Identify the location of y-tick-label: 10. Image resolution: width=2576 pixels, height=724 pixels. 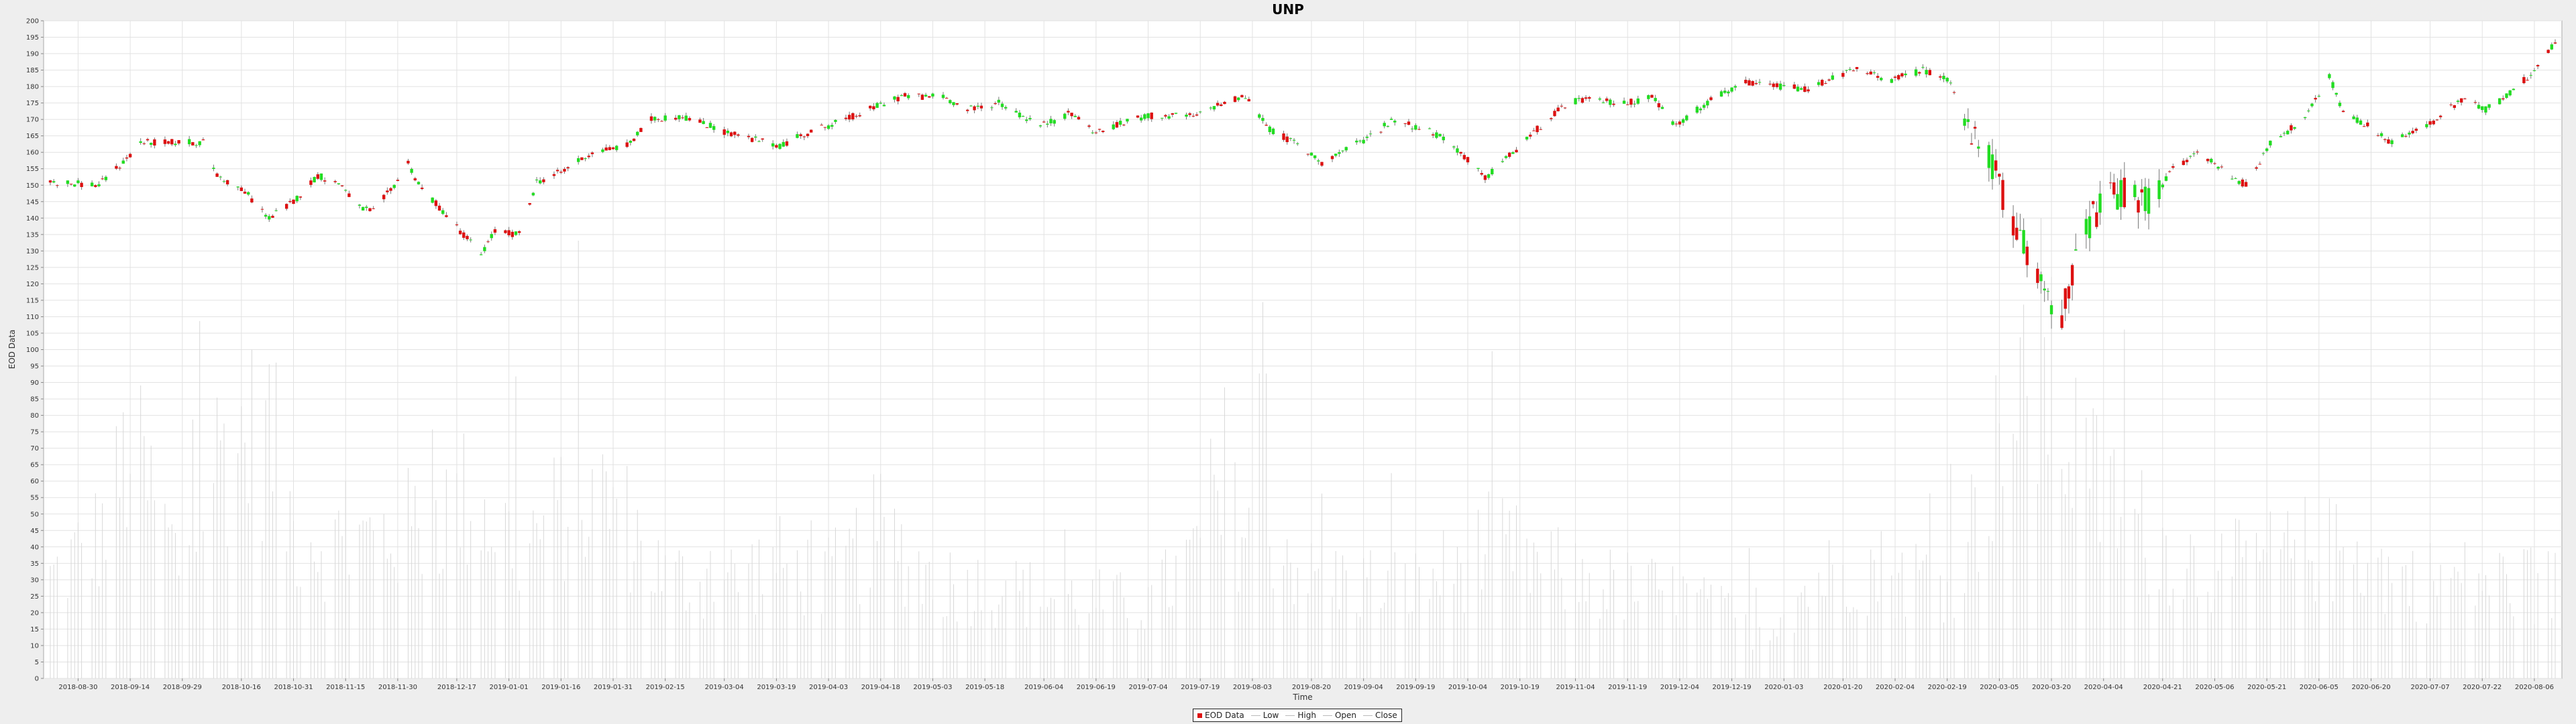
(34, 646).